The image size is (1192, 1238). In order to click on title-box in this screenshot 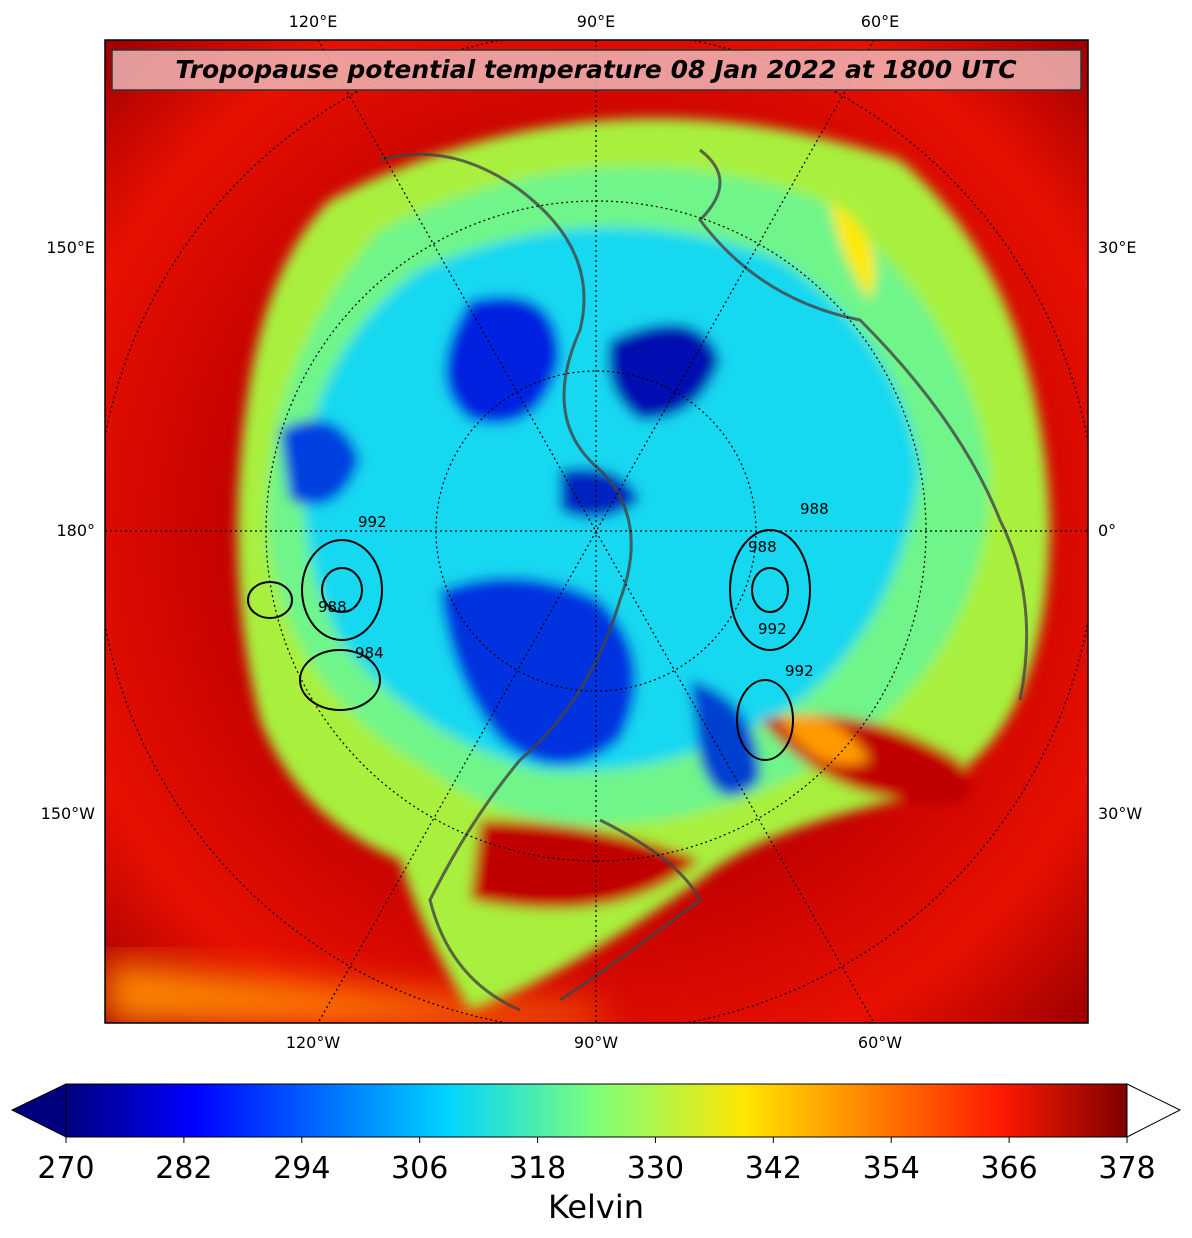, I will do `click(596, 70)`.